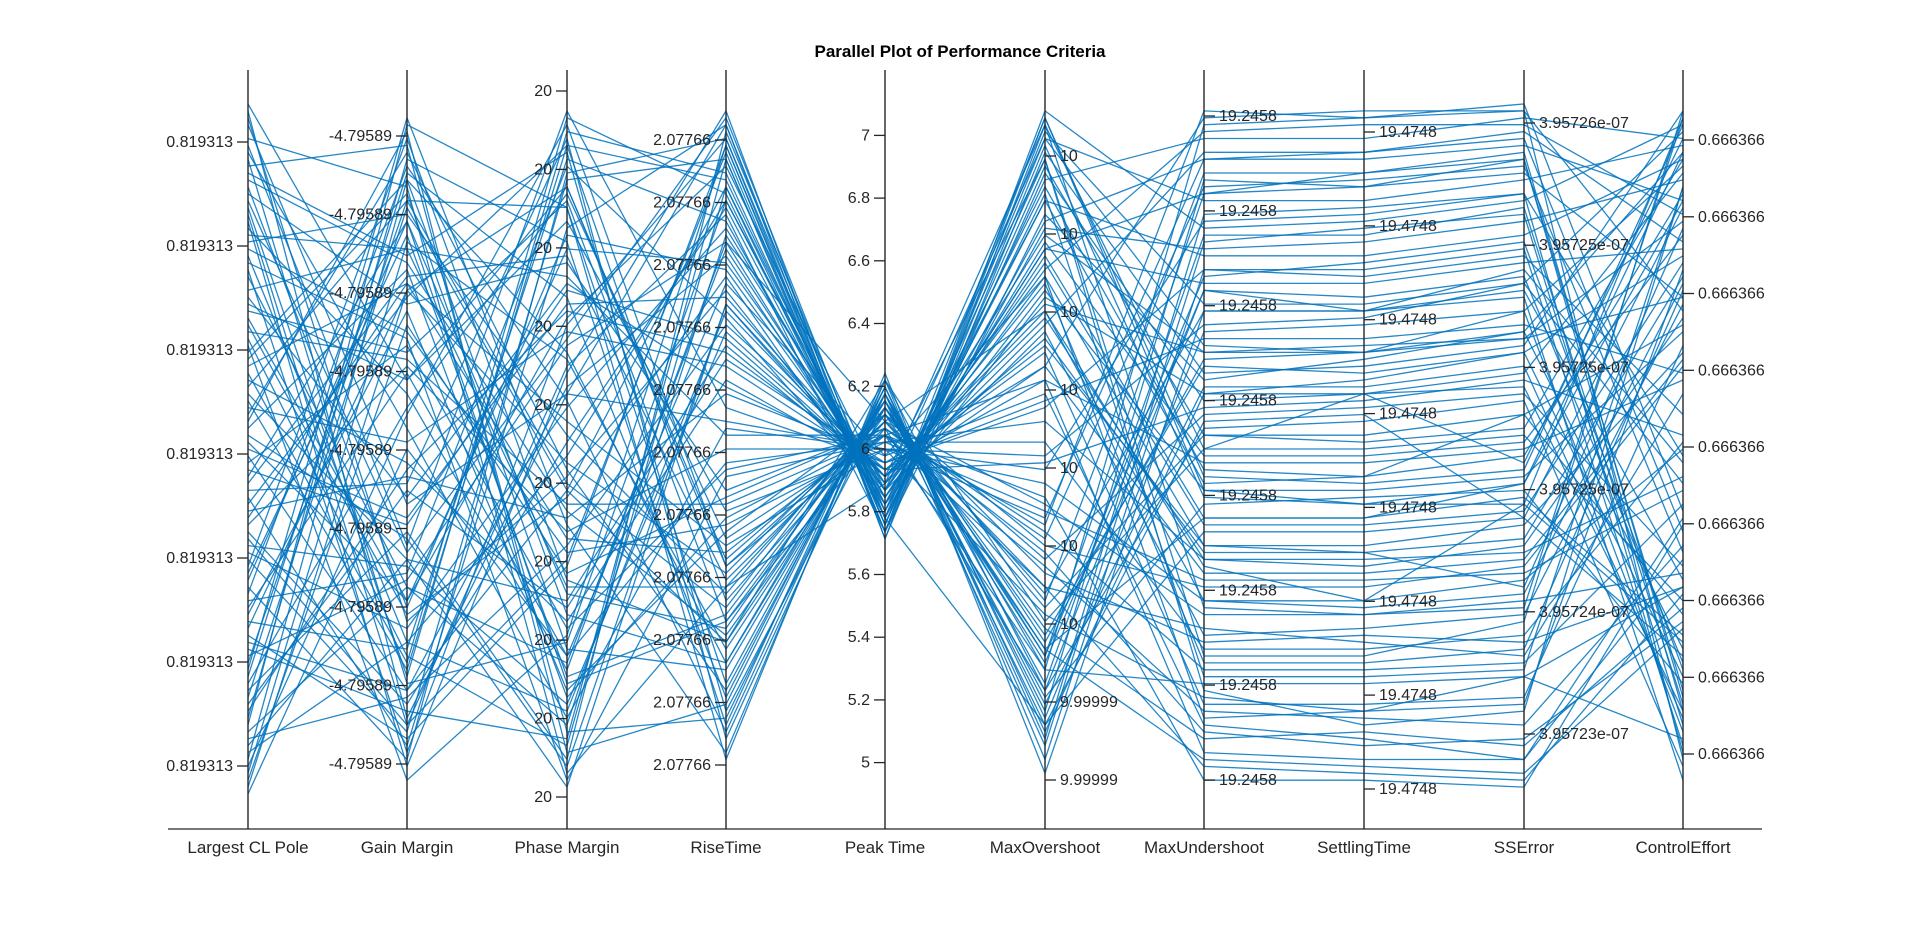  I want to click on axis-label: ControlEffort, so click(1682, 847).